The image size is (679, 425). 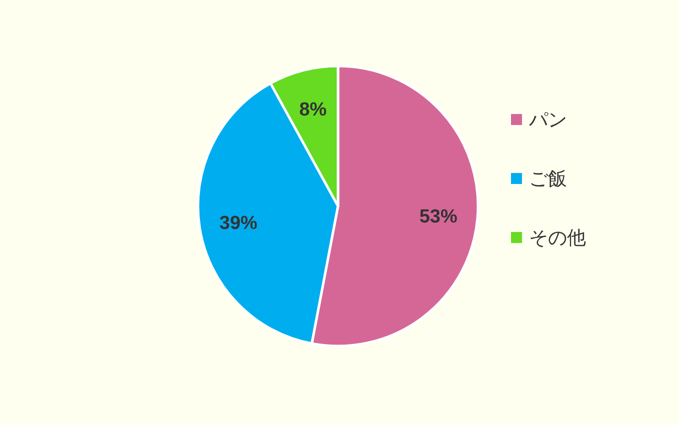 I want to click on legend-label: その他, so click(x=557, y=238).